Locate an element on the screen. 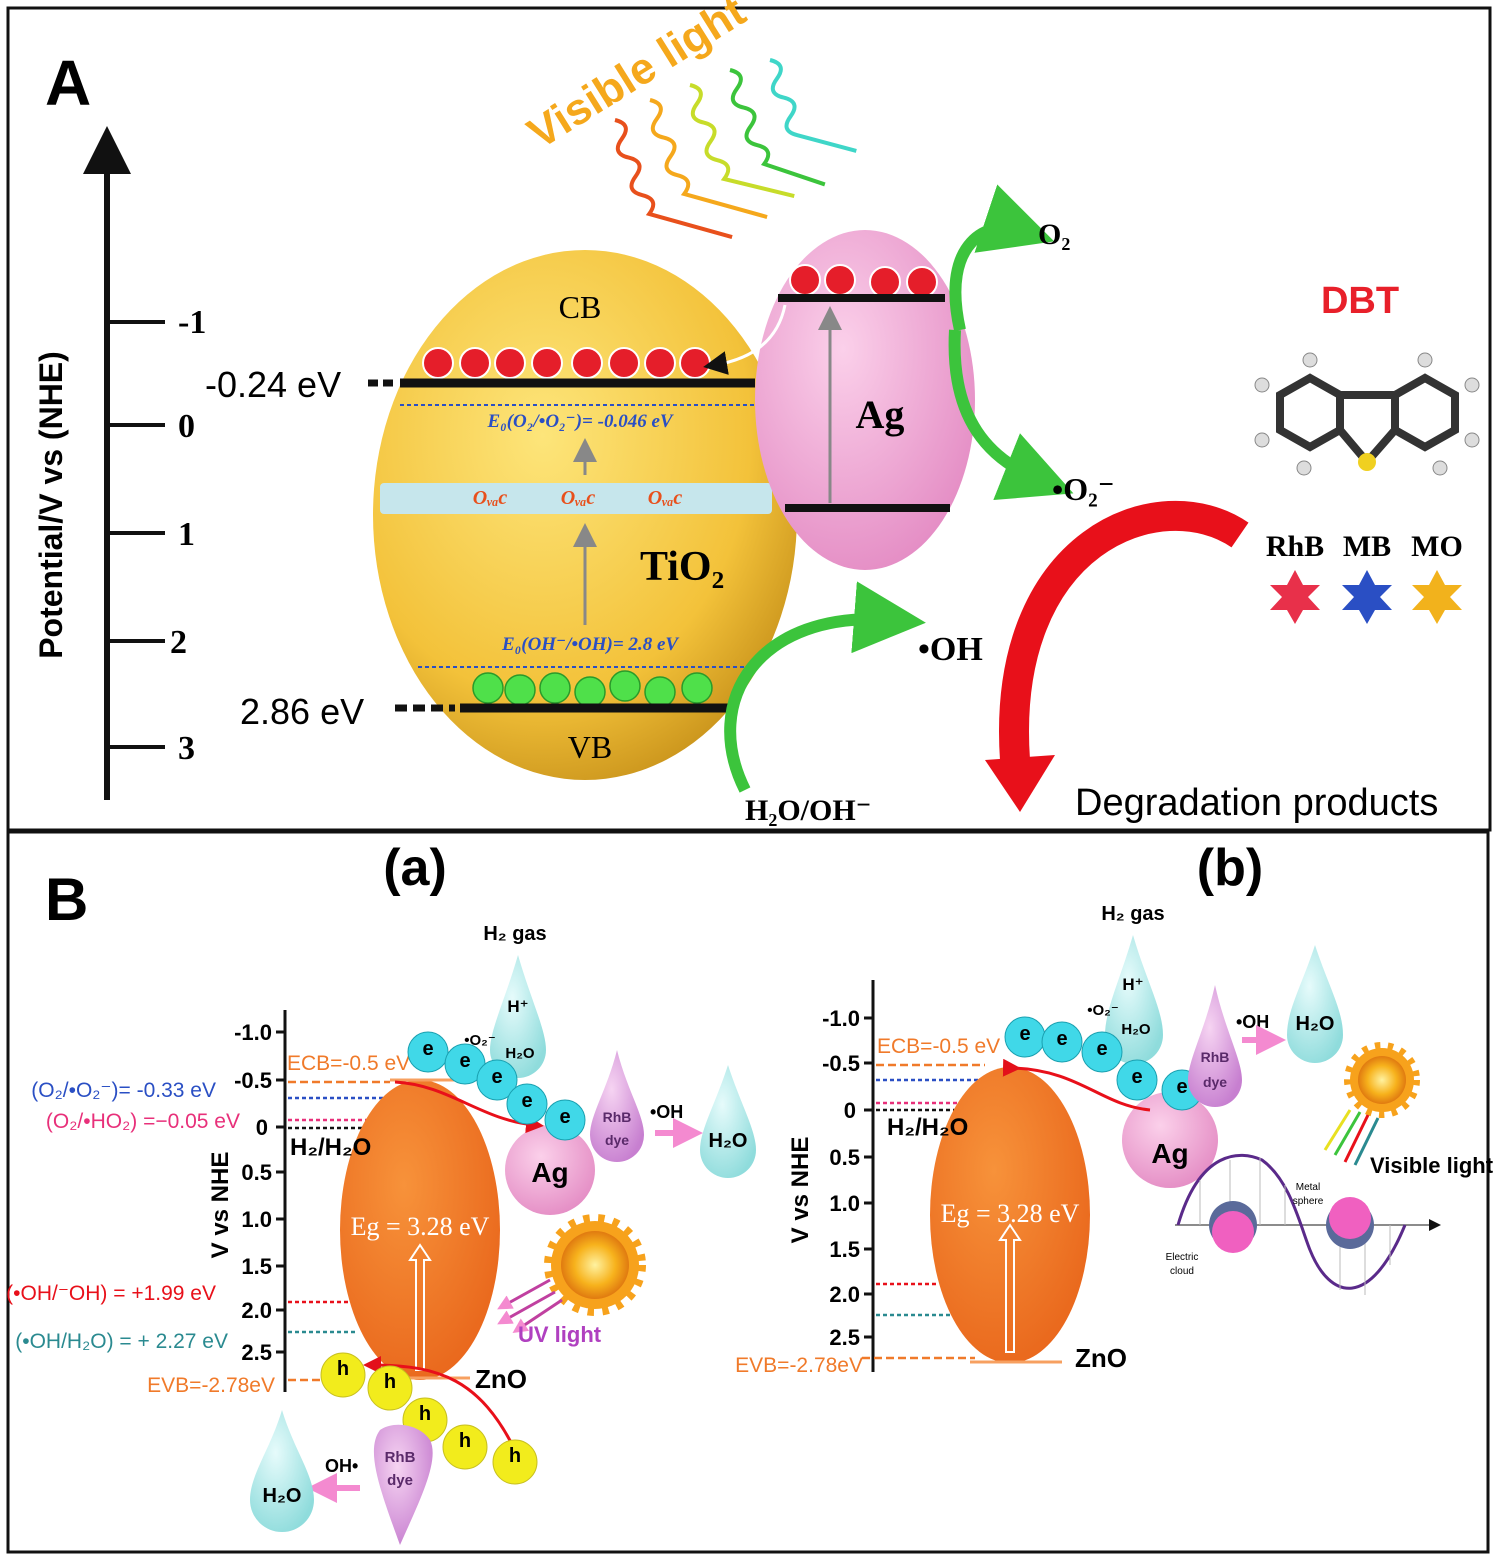  subpanel-title: (a) is located at coordinates (415, 868).